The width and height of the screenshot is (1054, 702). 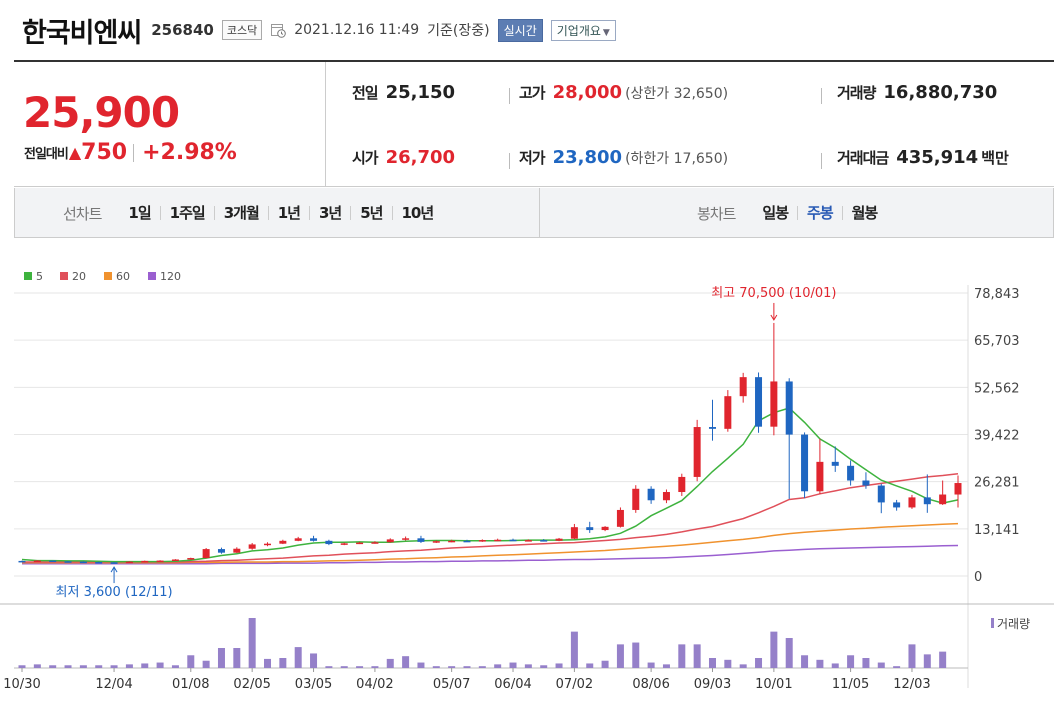 I want to click on period-1w: 1주일, so click(x=186, y=213).